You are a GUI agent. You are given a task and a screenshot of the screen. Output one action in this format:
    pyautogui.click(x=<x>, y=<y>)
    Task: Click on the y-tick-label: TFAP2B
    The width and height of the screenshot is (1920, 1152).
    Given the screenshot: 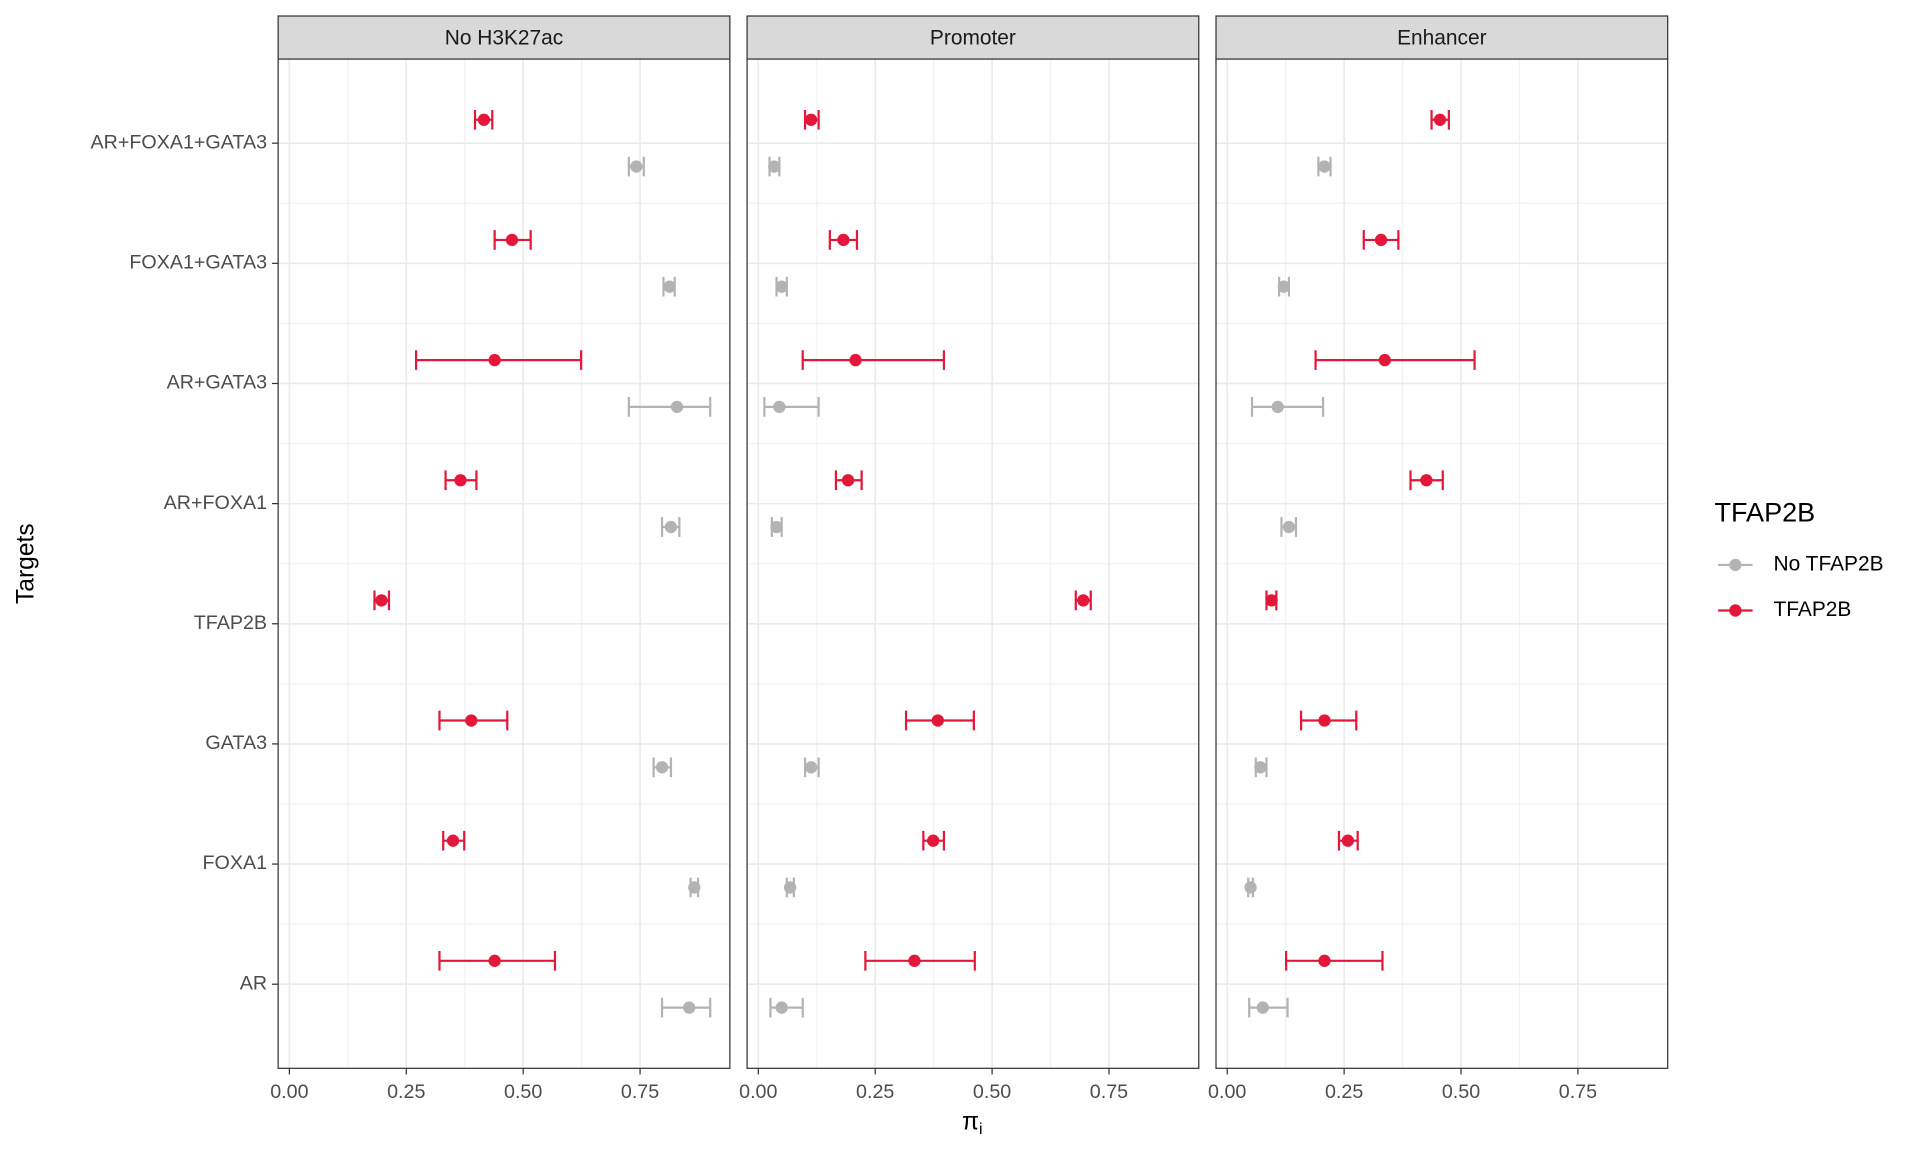 What is the action you would take?
    pyautogui.click(x=230, y=623)
    